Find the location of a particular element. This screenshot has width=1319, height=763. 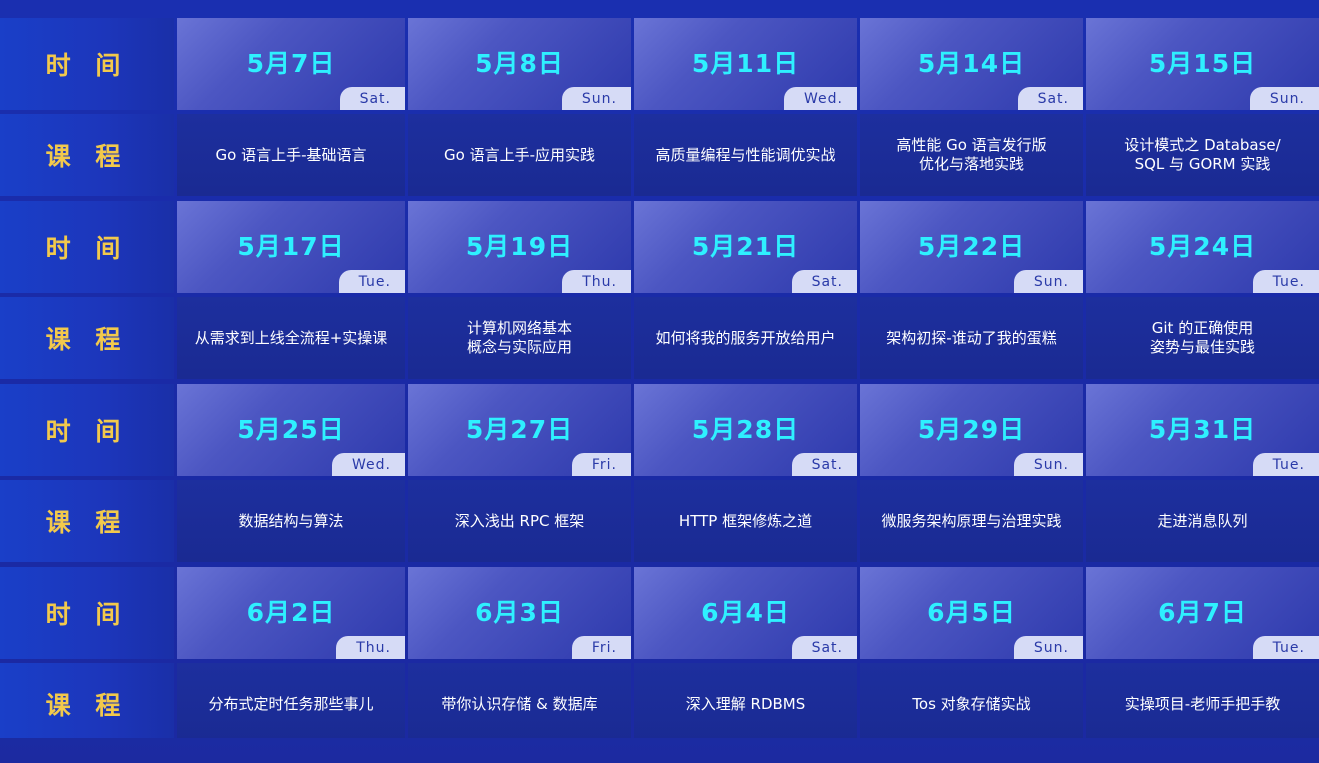

date-cell: 5月11日 Wed. is located at coordinates (745, 64).